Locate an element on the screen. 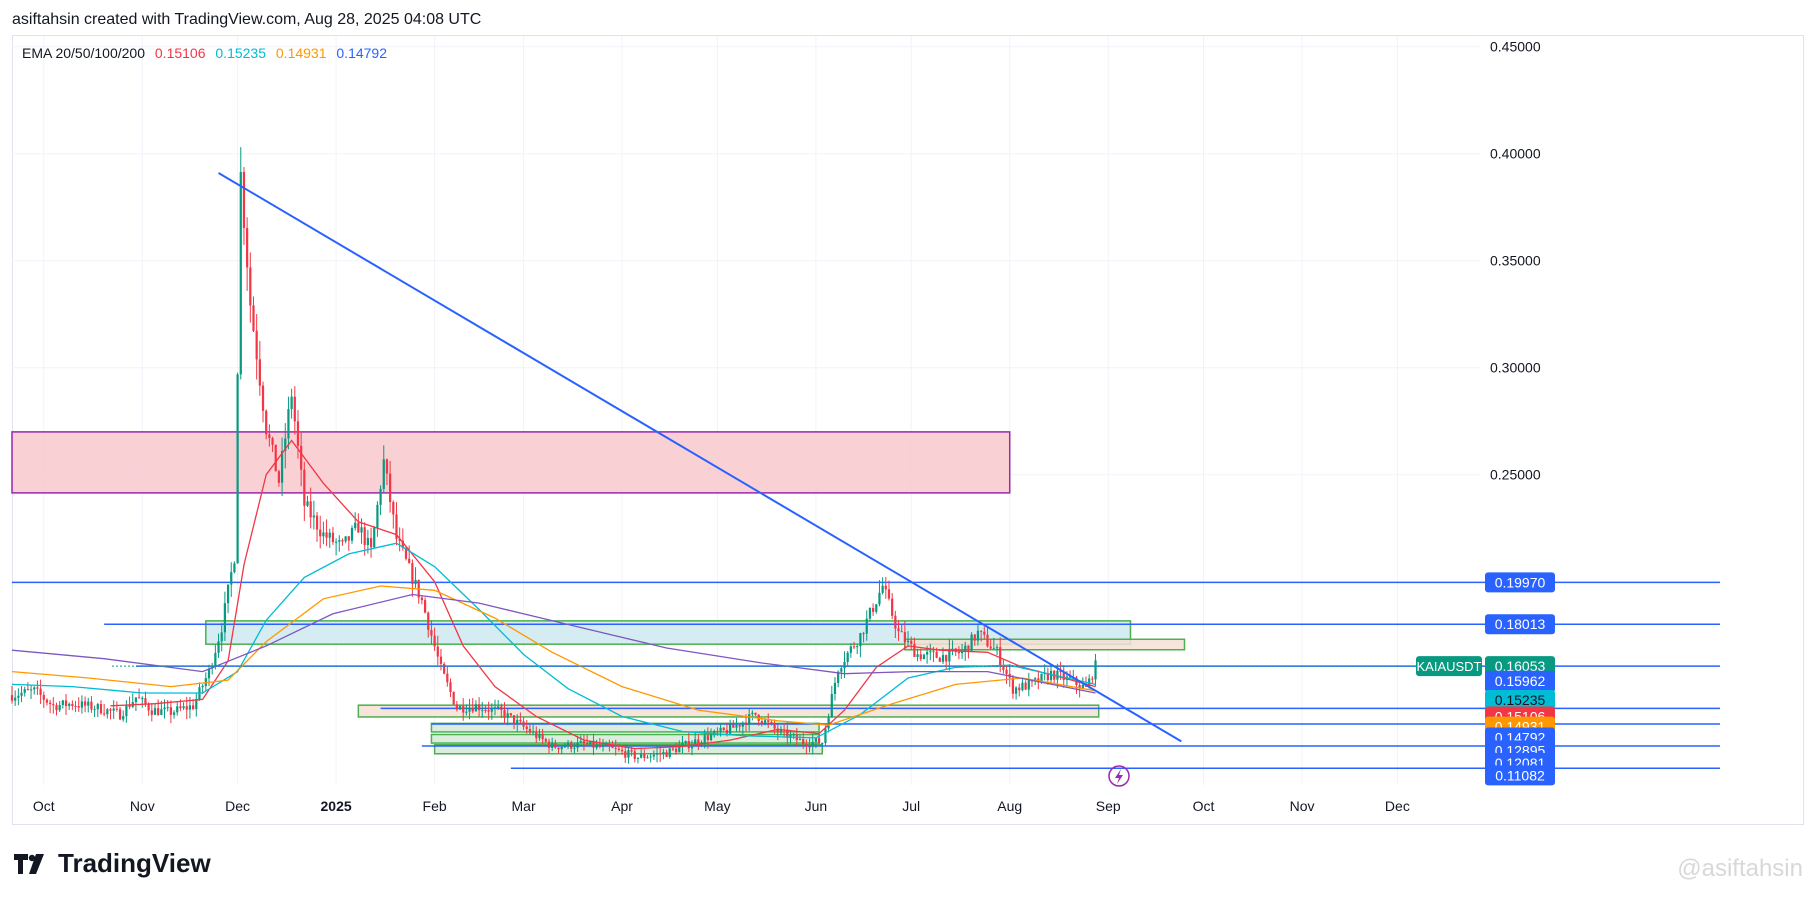 The image size is (1815, 900). x-tick-label: Sep is located at coordinates (1108, 806).